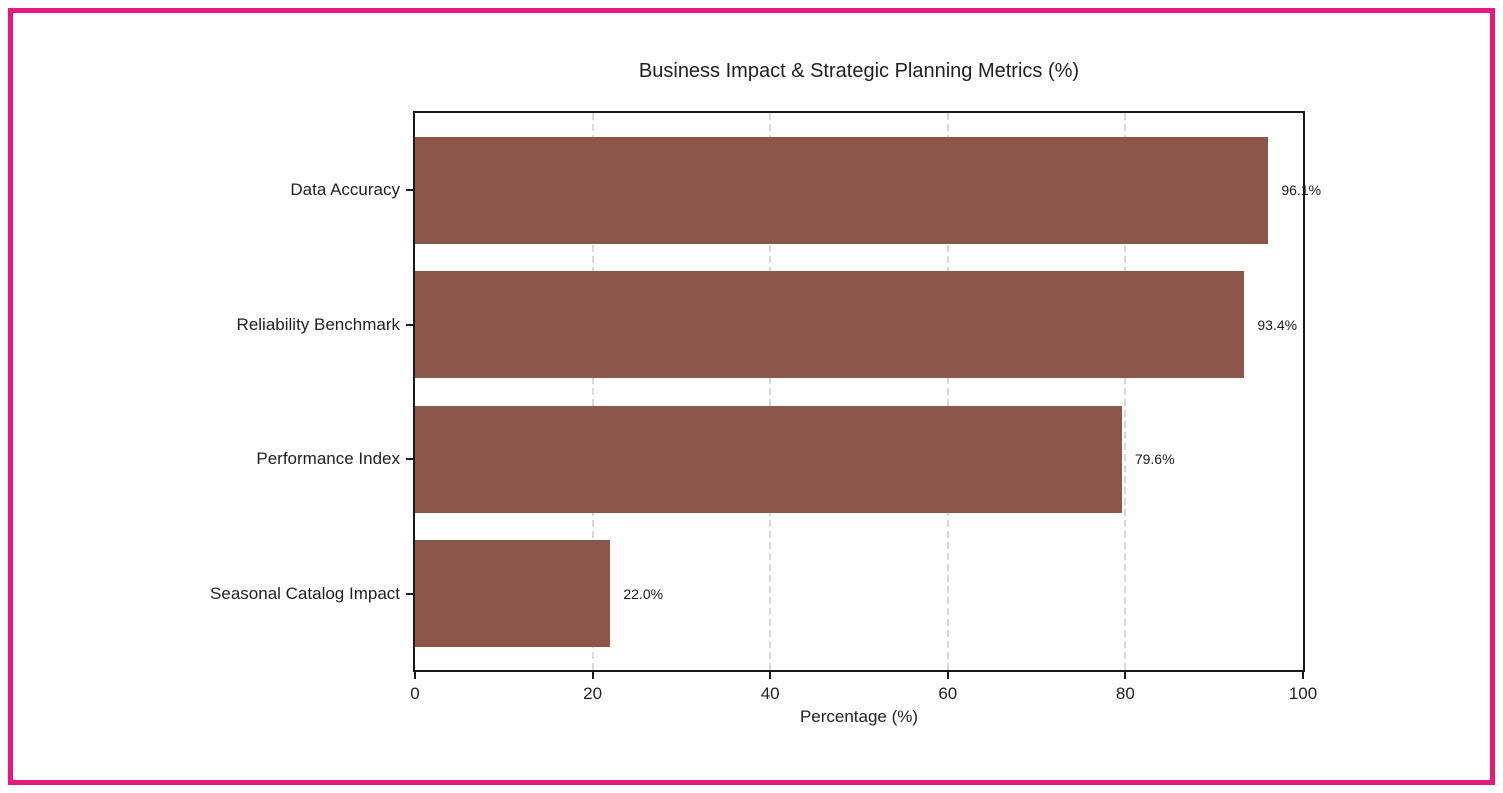 This screenshot has width=1503, height=793. What do you see at coordinates (1301, 190) in the screenshot?
I see `bar-value-label: 96.1%` at bounding box center [1301, 190].